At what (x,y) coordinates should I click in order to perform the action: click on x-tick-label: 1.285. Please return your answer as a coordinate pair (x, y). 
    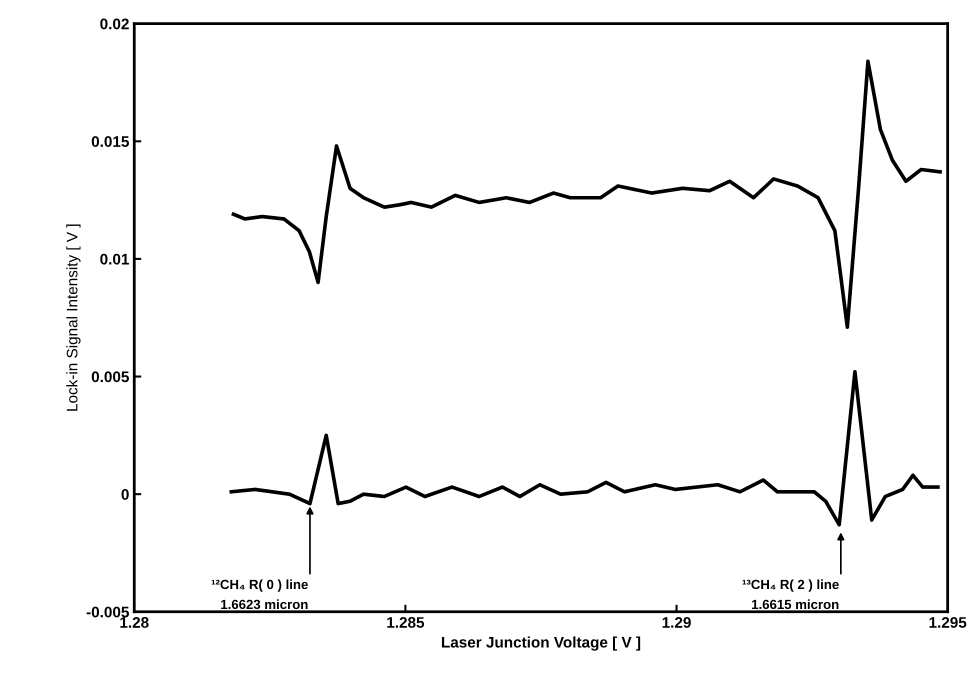
    Looking at the image, I should click on (405, 622).